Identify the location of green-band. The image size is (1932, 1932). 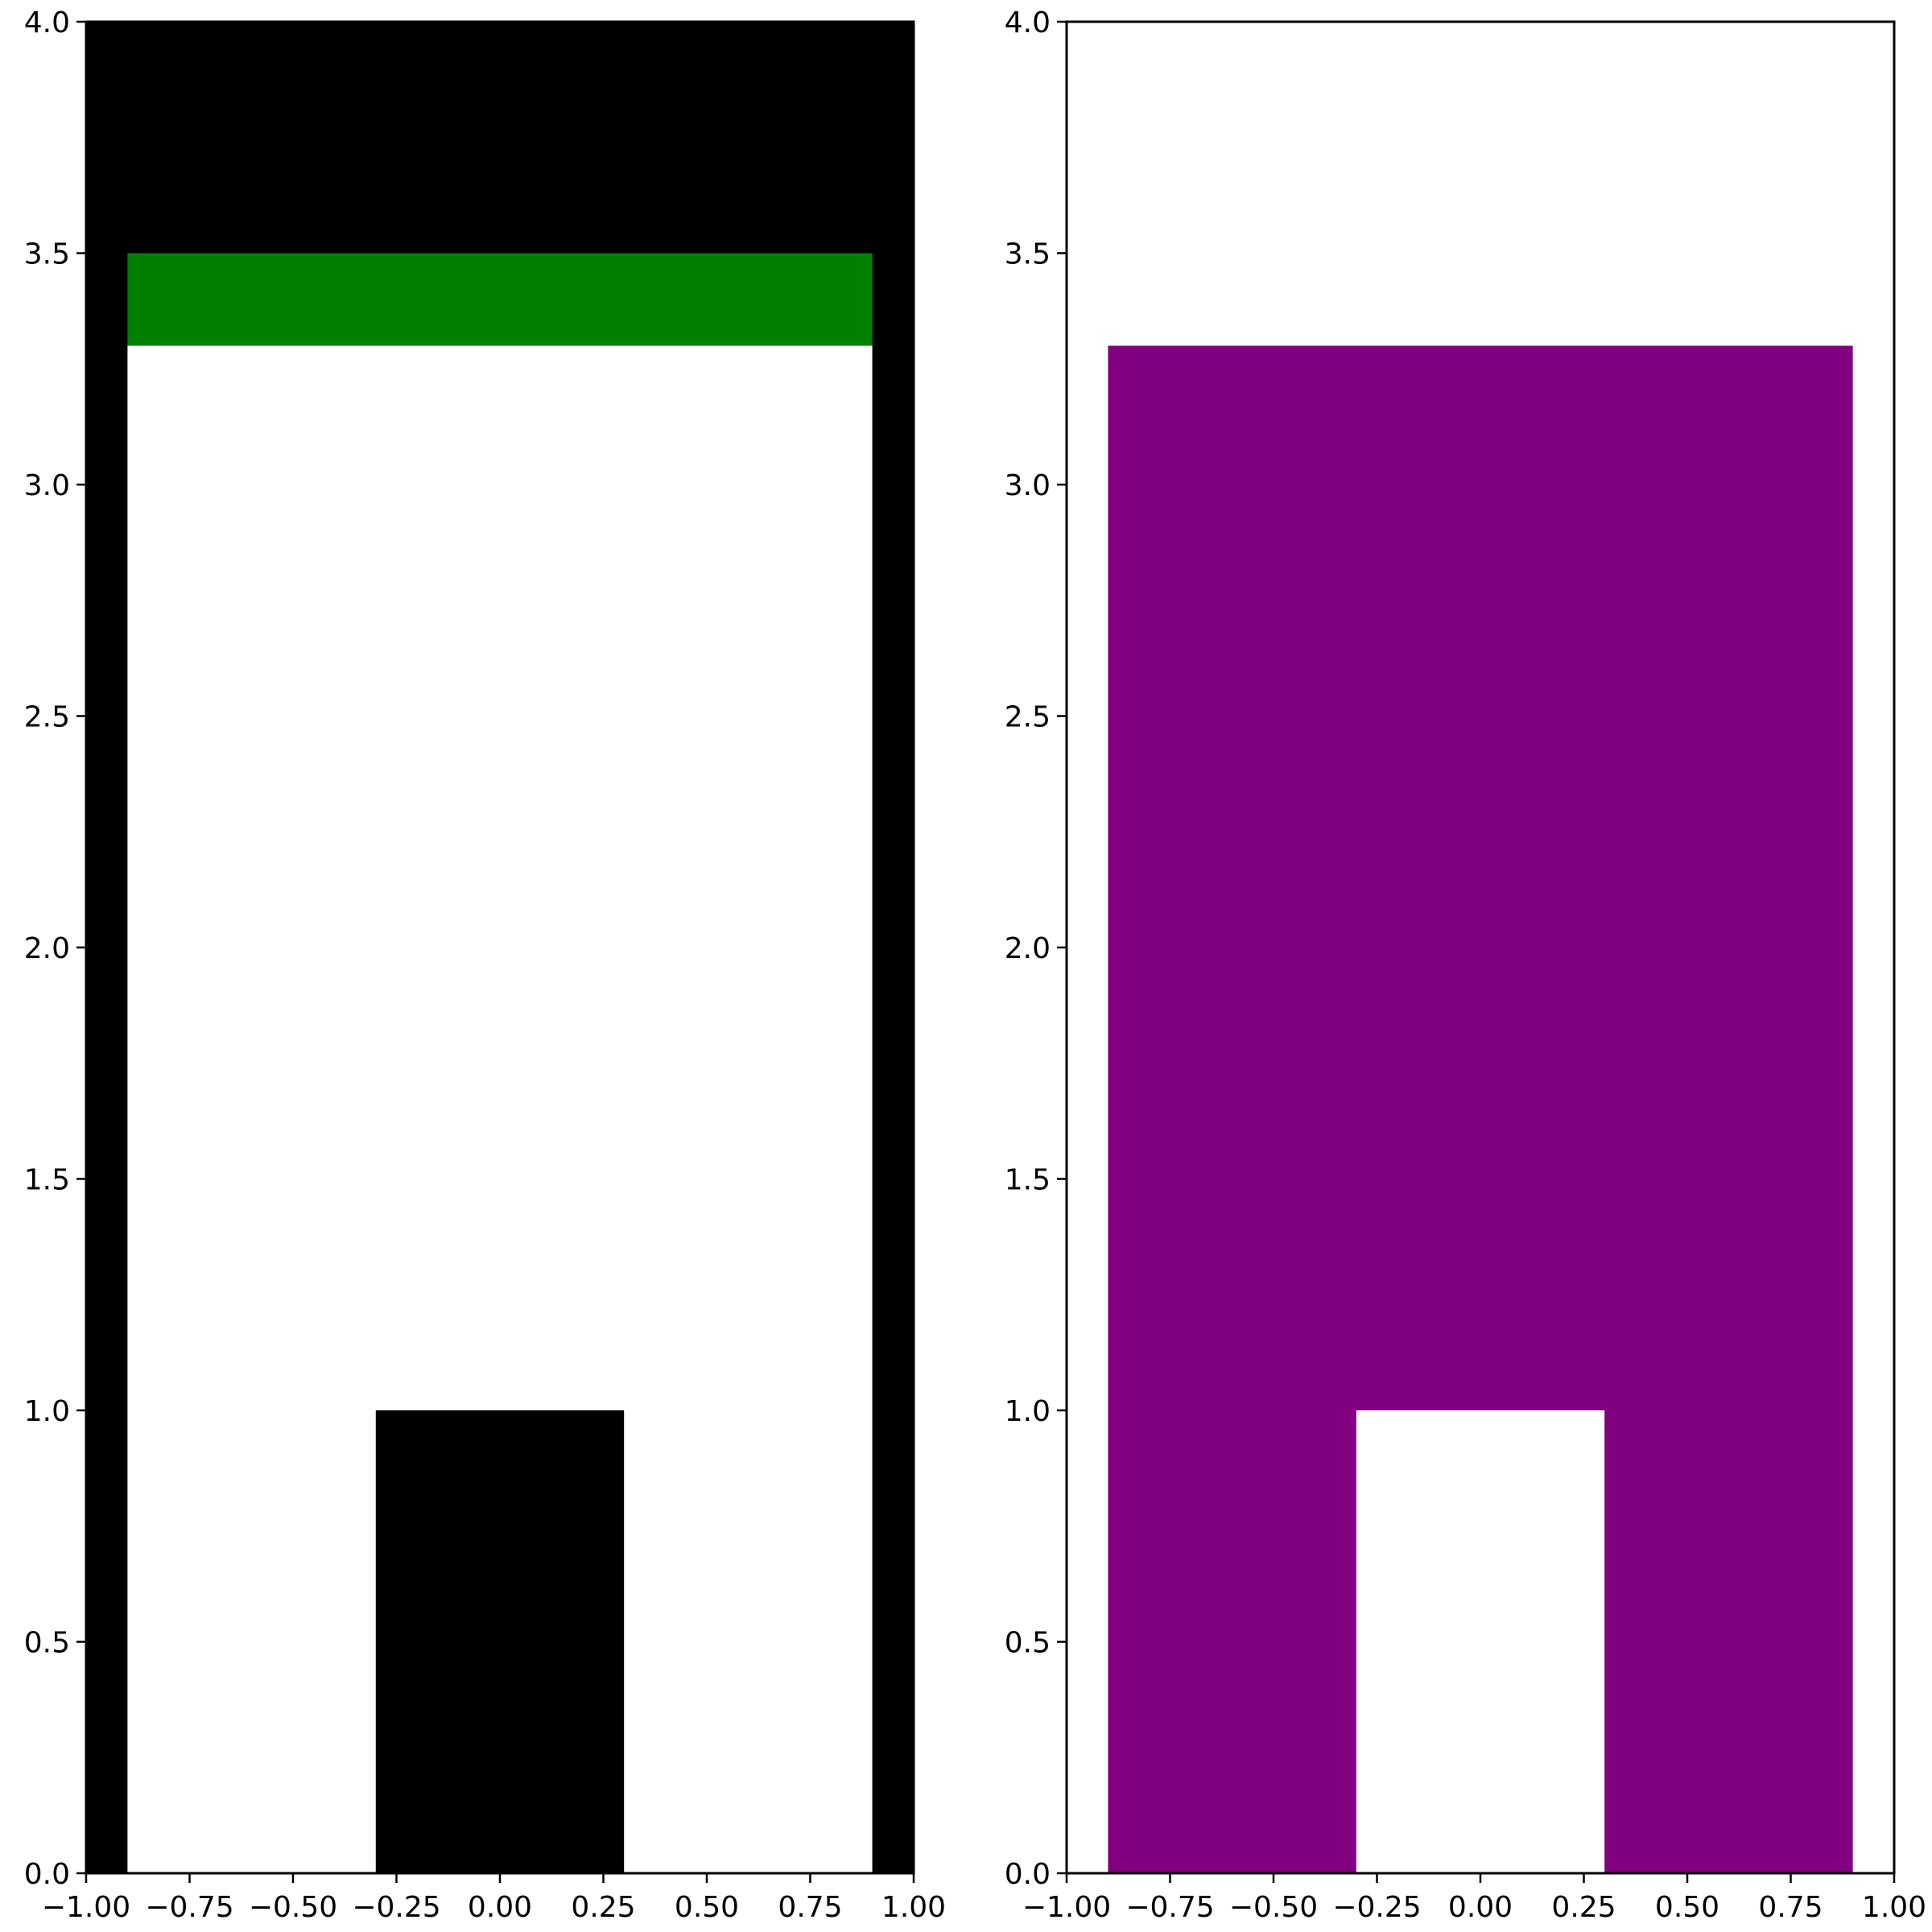
(500, 299).